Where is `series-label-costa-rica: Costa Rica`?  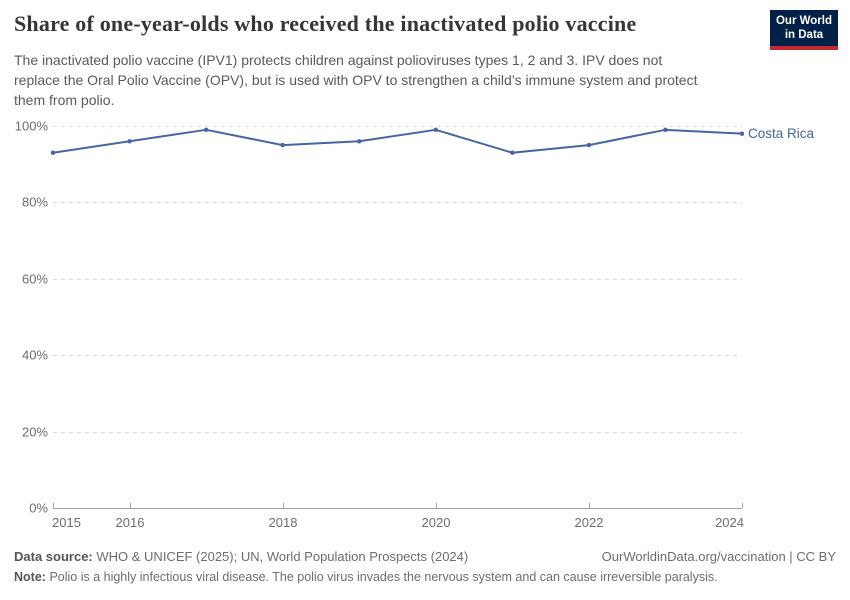
series-label-costa-rica: Costa Rica is located at coordinates (781, 133).